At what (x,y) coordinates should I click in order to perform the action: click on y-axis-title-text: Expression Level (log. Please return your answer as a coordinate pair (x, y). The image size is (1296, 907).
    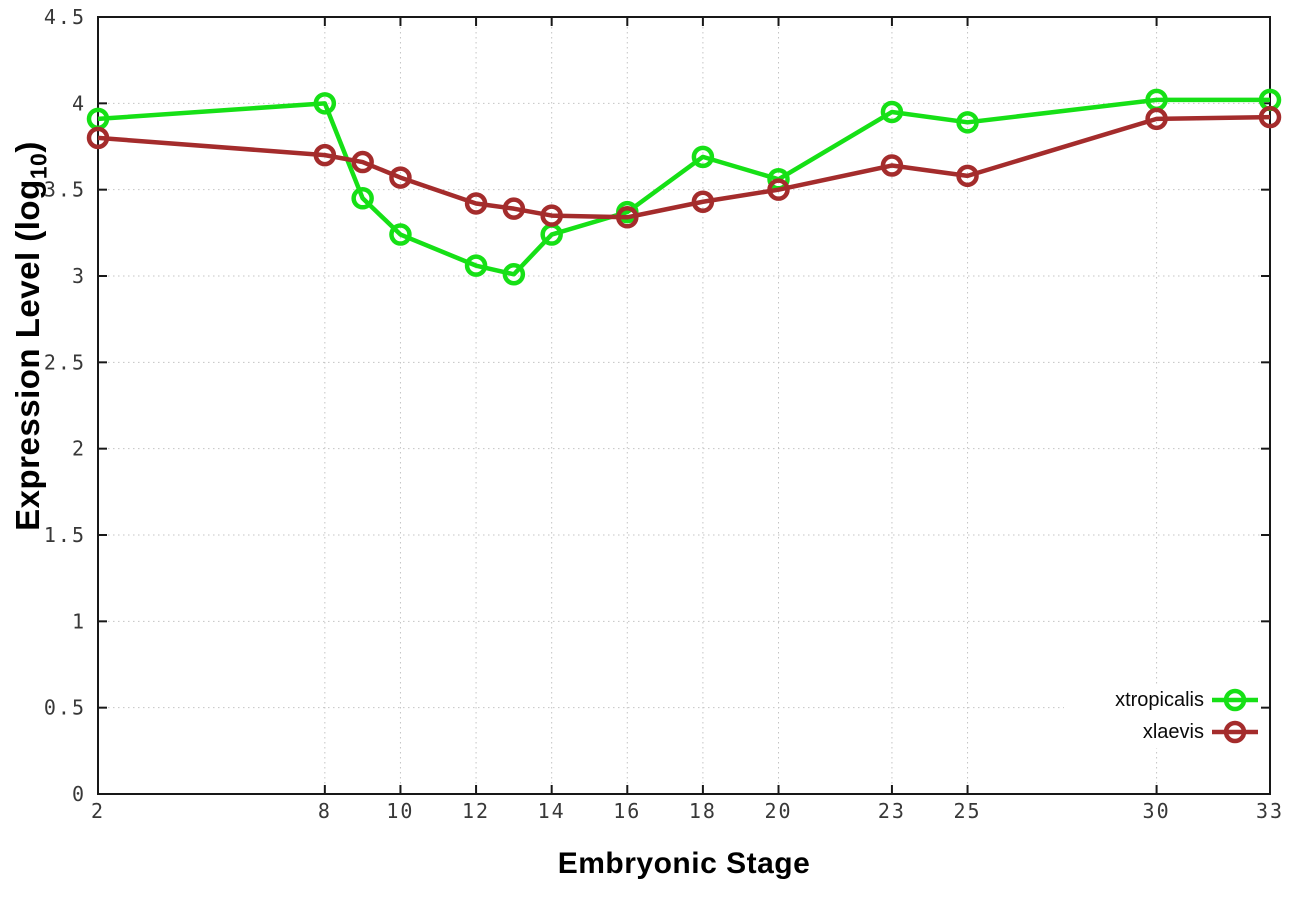
    Looking at the image, I should click on (27, 355).